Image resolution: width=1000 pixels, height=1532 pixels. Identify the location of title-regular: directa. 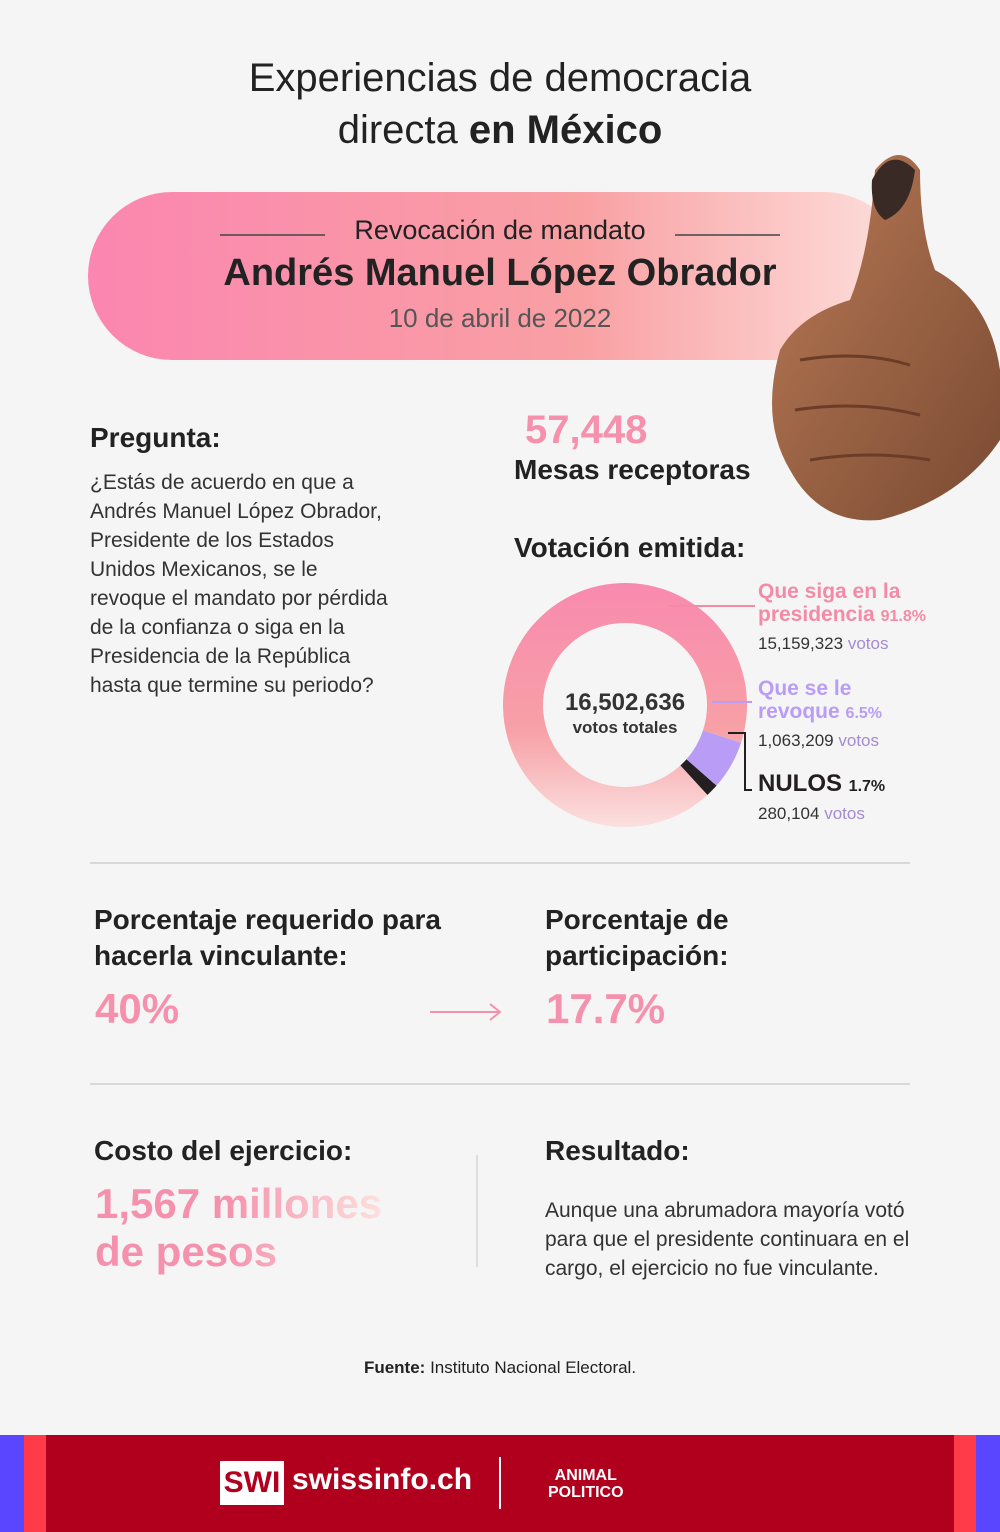
(397, 130).